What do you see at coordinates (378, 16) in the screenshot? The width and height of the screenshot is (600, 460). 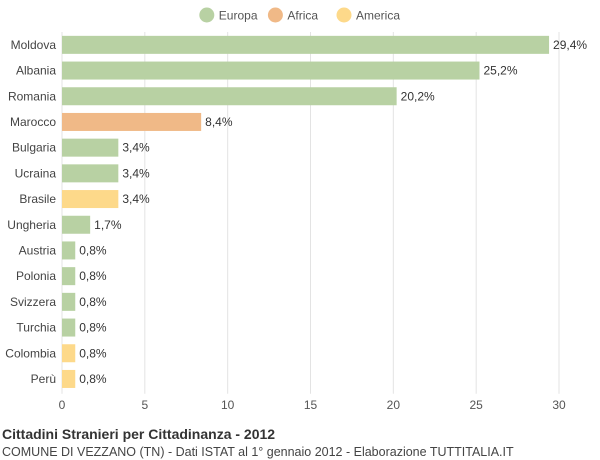 I see `legend-label: America` at bounding box center [378, 16].